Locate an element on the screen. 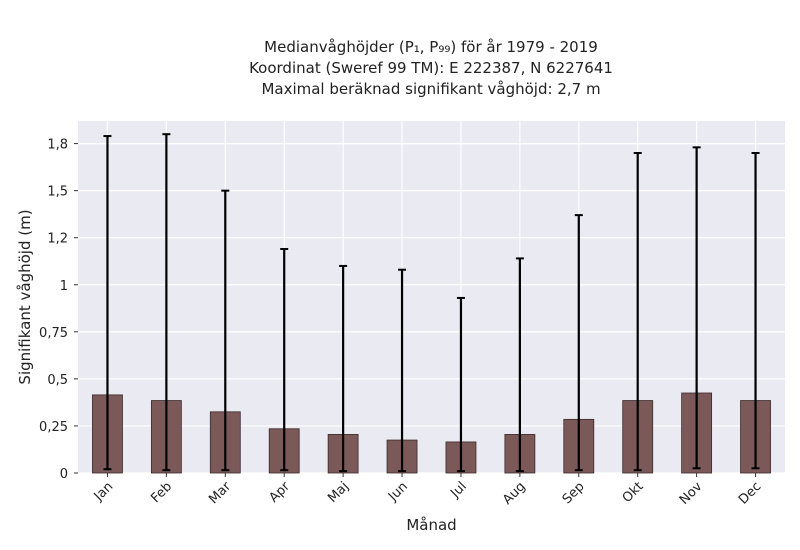 This screenshot has width=800, height=550. x-tick-label: Nov is located at coordinates (691, 493).